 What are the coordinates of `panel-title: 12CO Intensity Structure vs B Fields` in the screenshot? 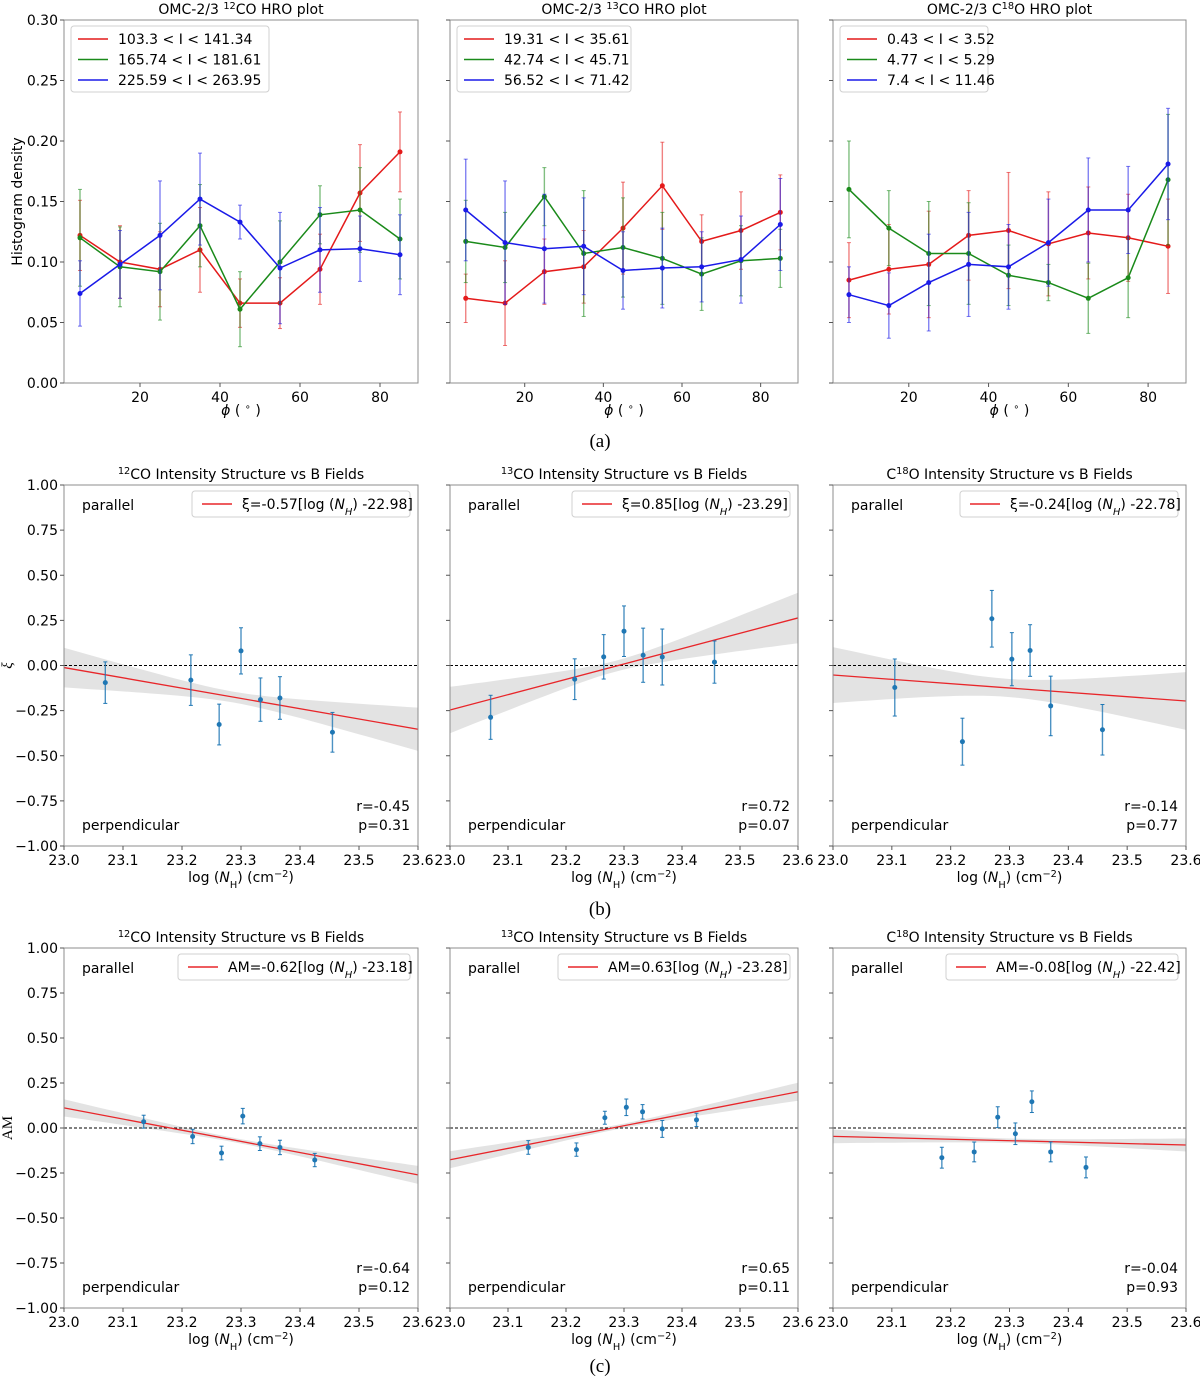 It's located at (241, 938).